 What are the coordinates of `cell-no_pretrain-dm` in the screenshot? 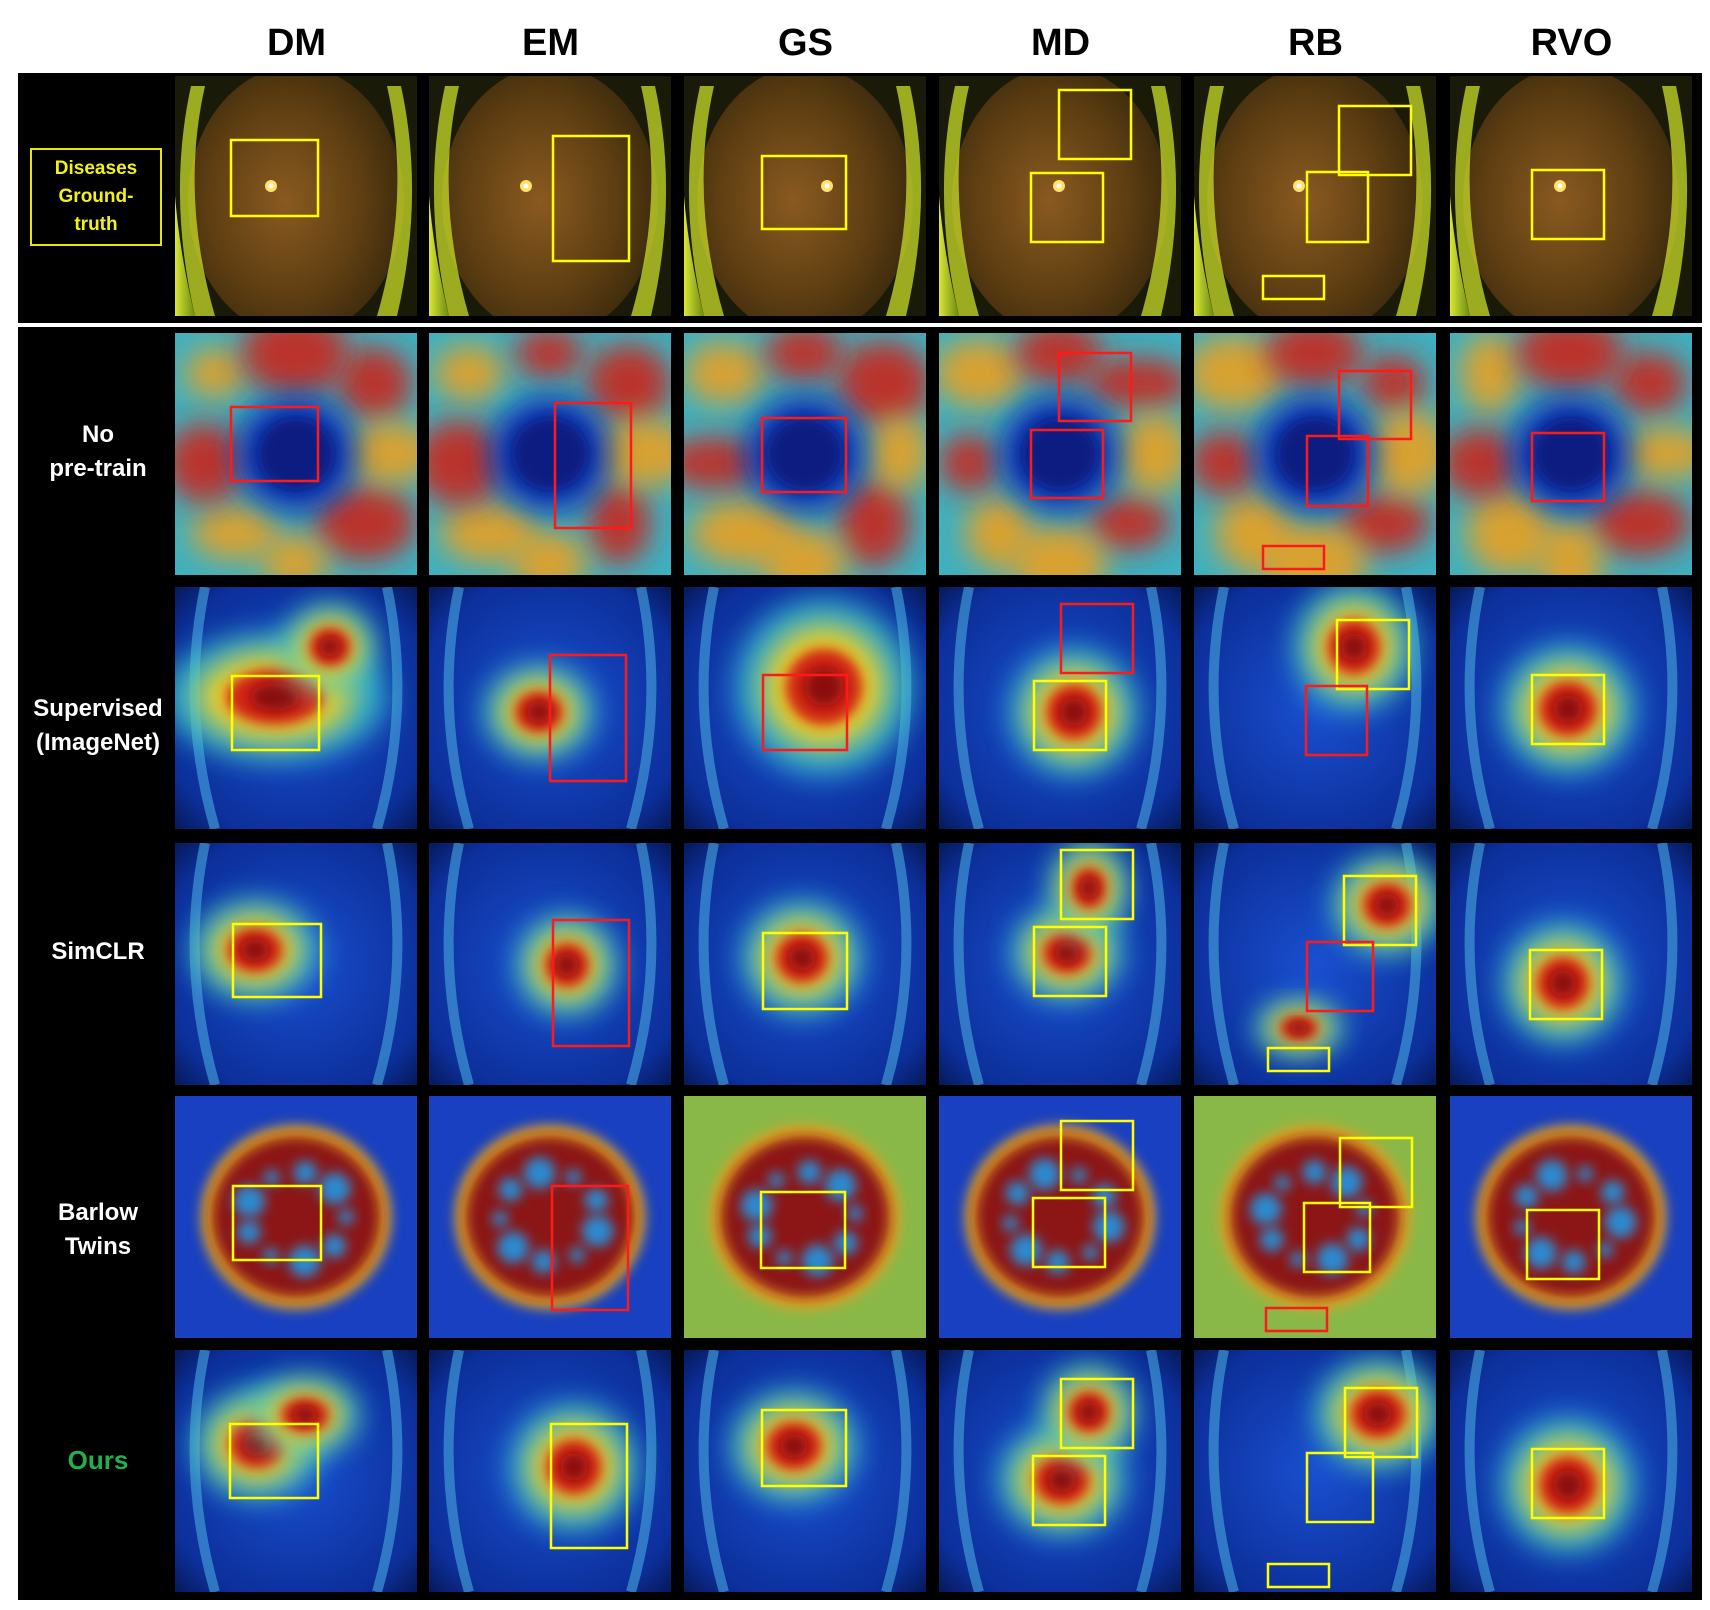 It's located at (296, 454).